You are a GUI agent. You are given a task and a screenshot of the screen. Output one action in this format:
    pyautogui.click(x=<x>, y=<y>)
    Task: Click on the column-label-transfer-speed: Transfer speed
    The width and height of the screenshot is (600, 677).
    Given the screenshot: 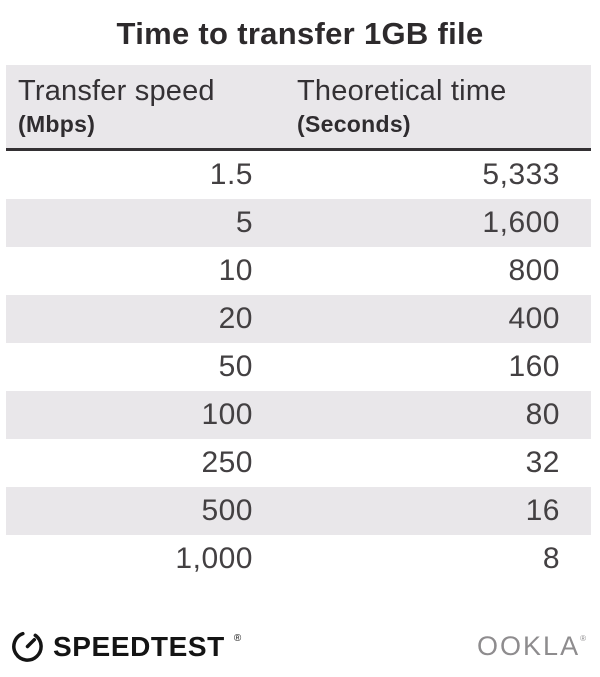 What is the action you would take?
    pyautogui.click(x=116, y=91)
    